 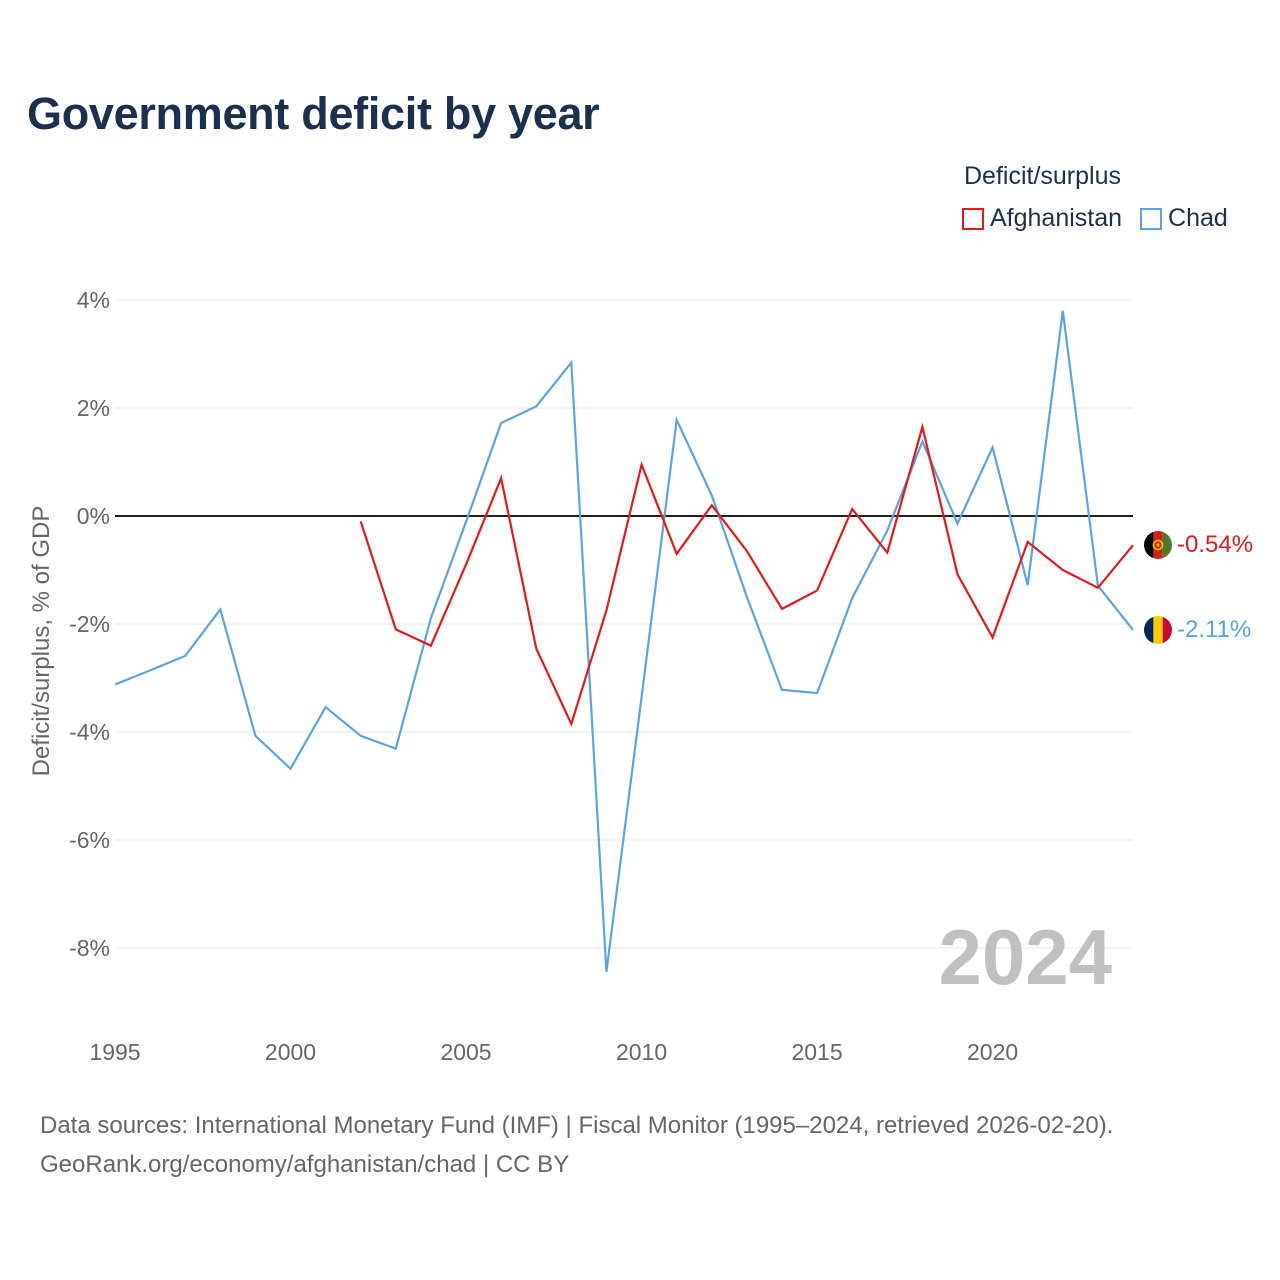 I want to click on legend-item-afghanistan: Afghanistan, so click(x=1042, y=218).